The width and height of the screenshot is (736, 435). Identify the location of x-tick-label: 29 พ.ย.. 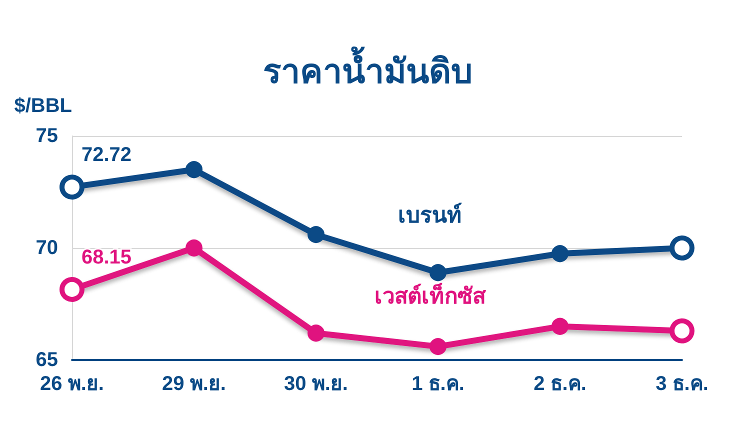
(194, 384).